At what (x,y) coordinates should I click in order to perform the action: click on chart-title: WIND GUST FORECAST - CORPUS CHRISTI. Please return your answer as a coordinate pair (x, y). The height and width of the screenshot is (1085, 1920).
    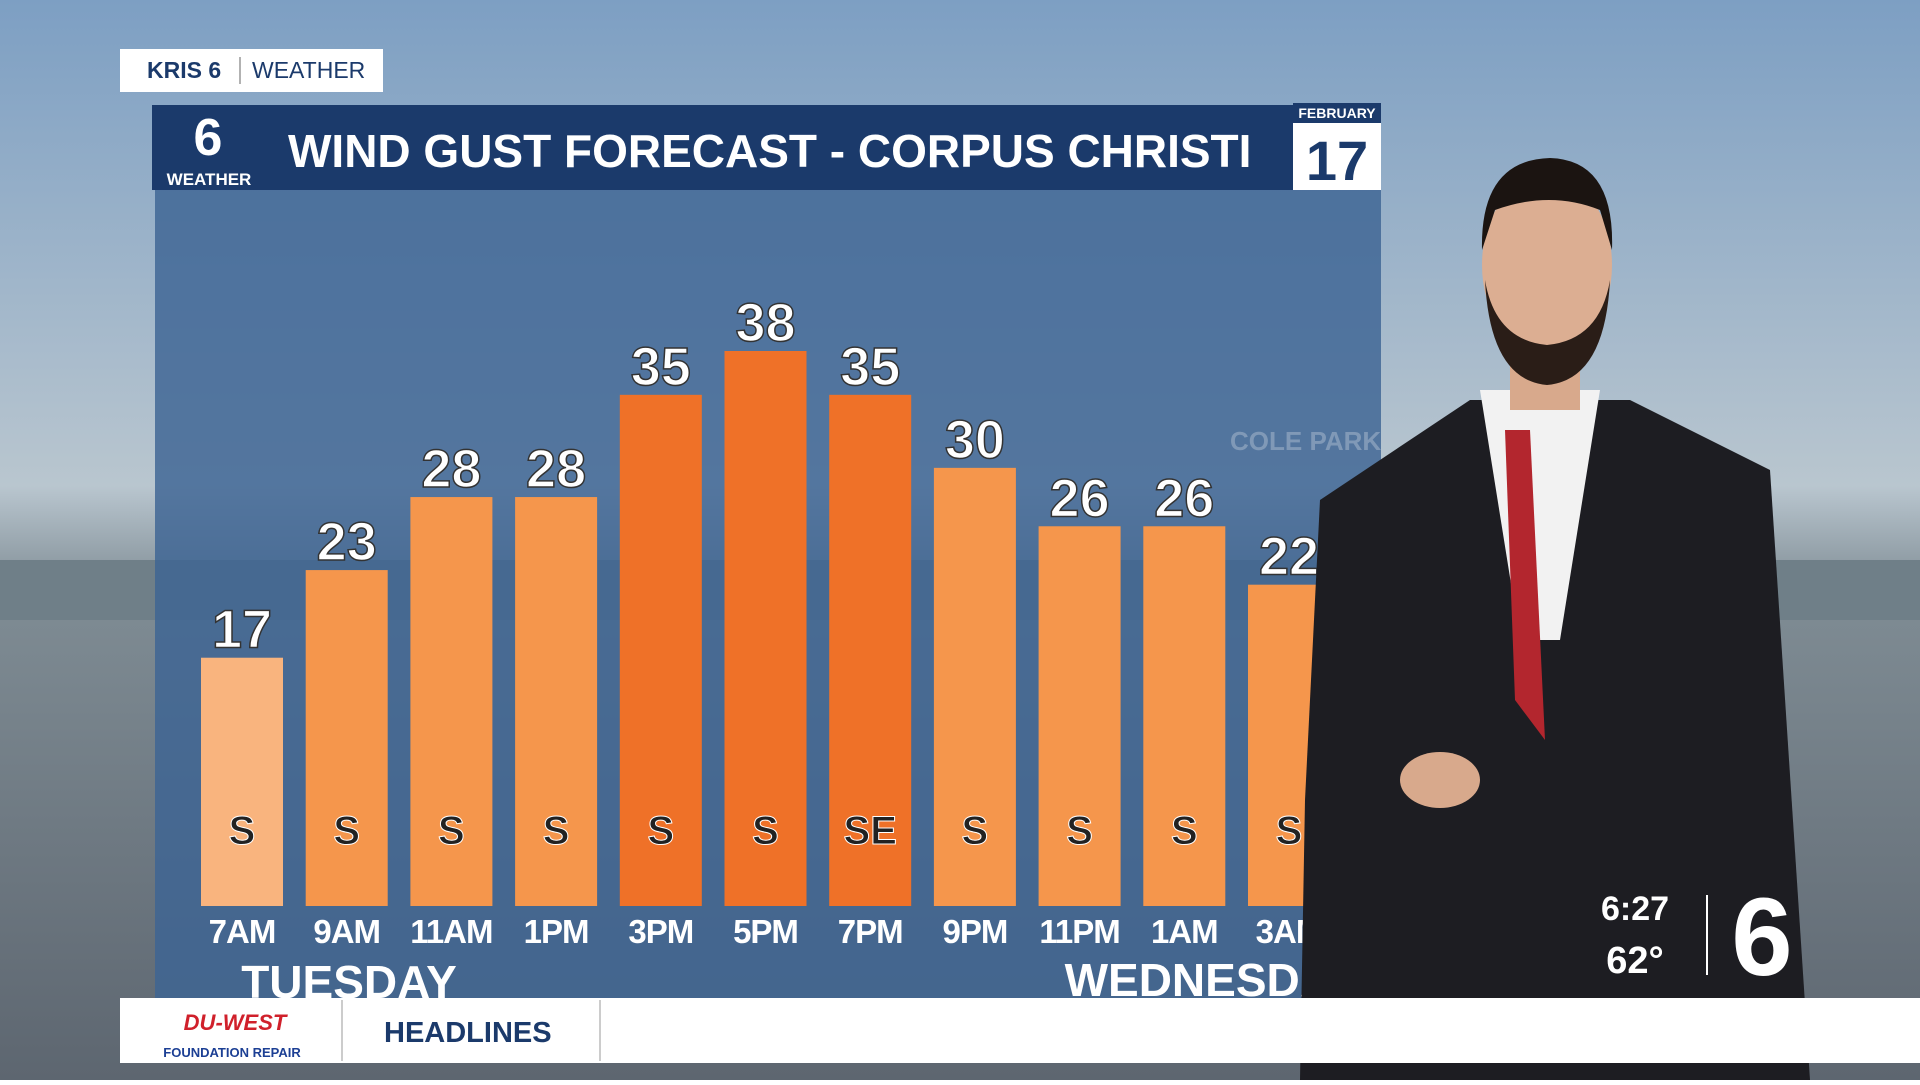
    Looking at the image, I should click on (769, 151).